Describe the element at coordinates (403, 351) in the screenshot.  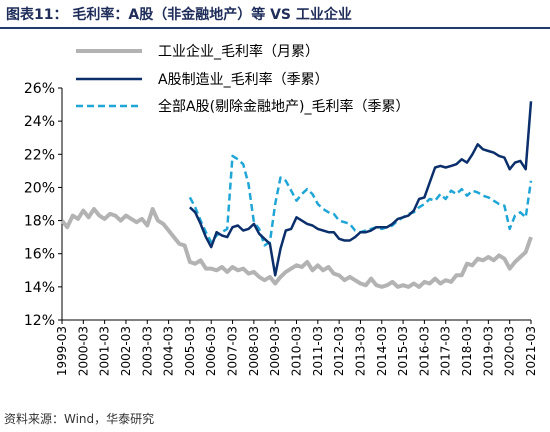
I see `x-tick-label: 2015-03` at that location.